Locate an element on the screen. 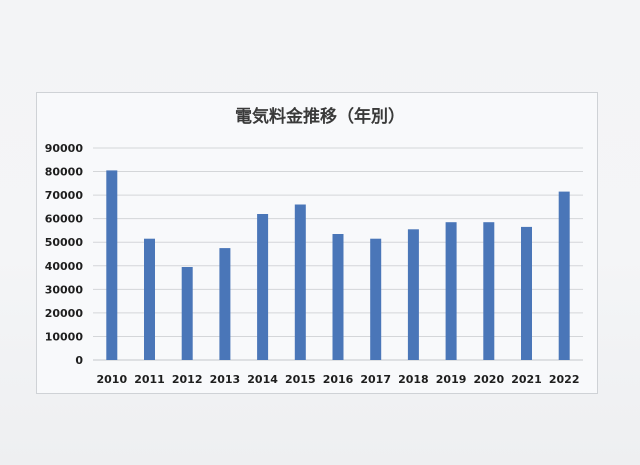 This screenshot has width=640, height=465. x-tick-label: 2016 is located at coordinates (338, 379).